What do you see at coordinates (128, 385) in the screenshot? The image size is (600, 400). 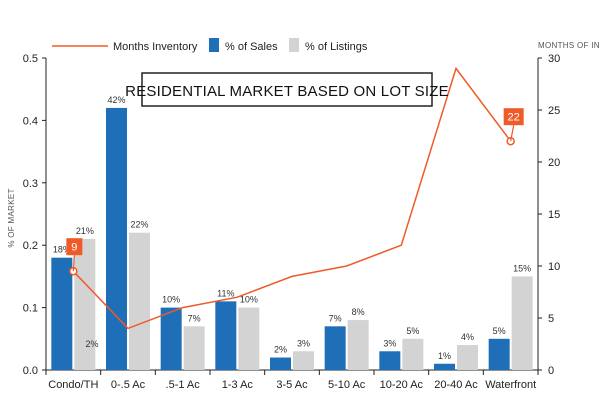 I see `x-tick-label: 0-.5 Ac` at bounding box center [128, 385].